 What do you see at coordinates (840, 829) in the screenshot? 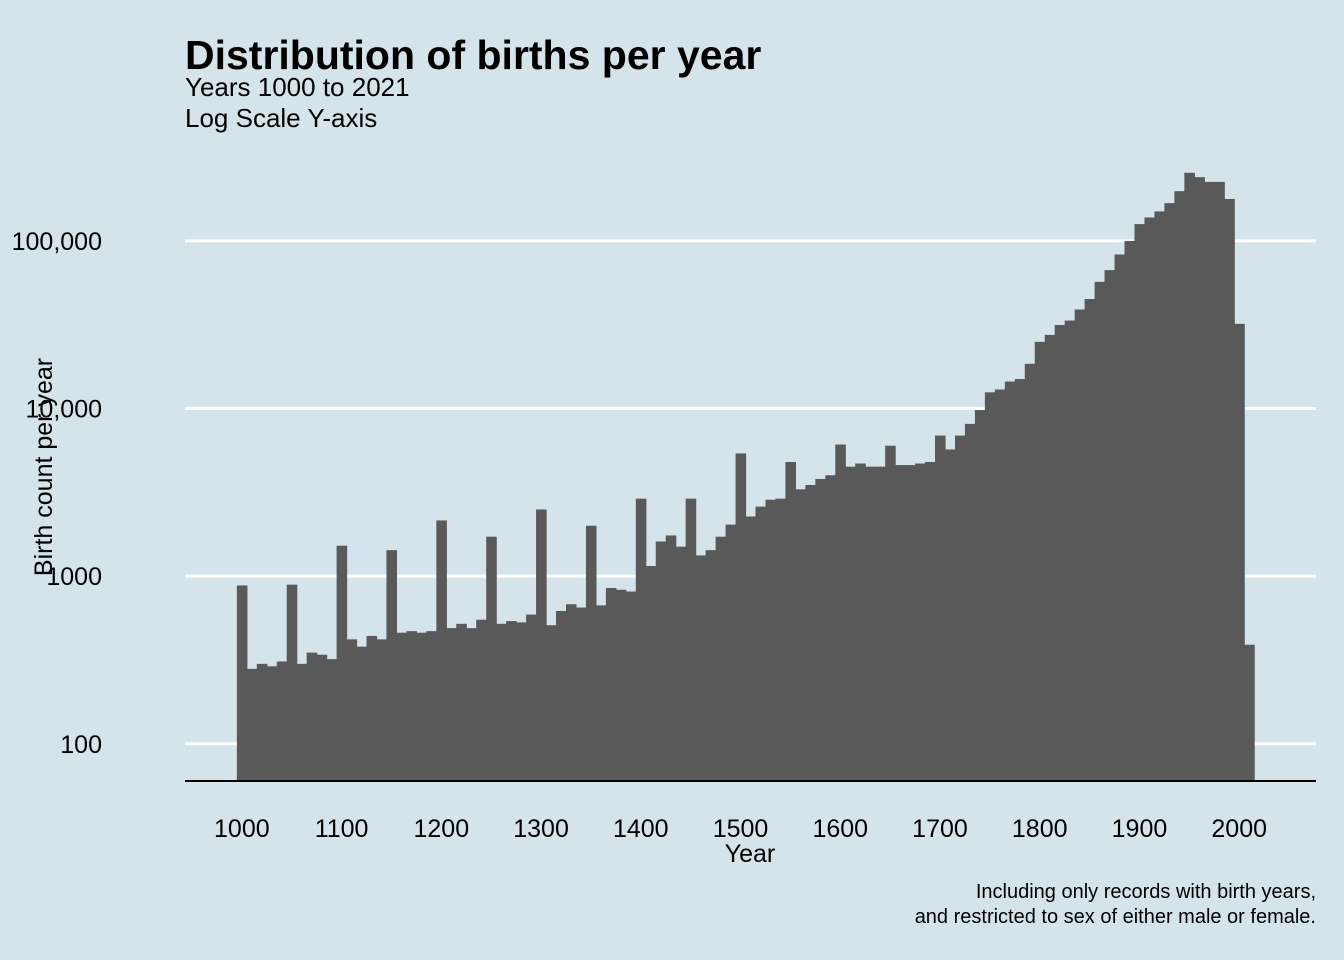
I see `x-tick-label: 1600` at bounding box center [840, 829].